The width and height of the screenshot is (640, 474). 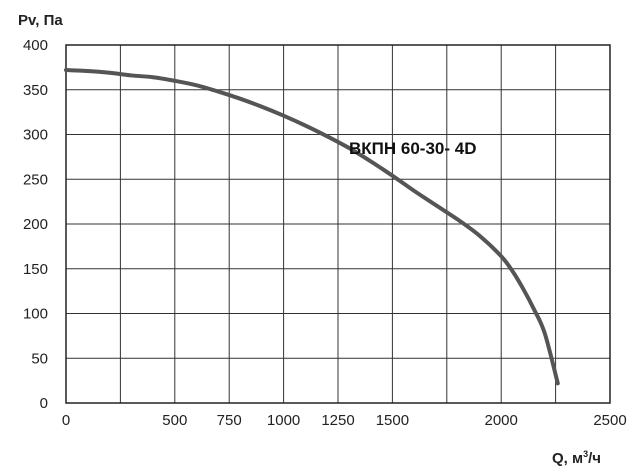 I want to click on x-tick-label: 2500, so click(x=609, y=420).